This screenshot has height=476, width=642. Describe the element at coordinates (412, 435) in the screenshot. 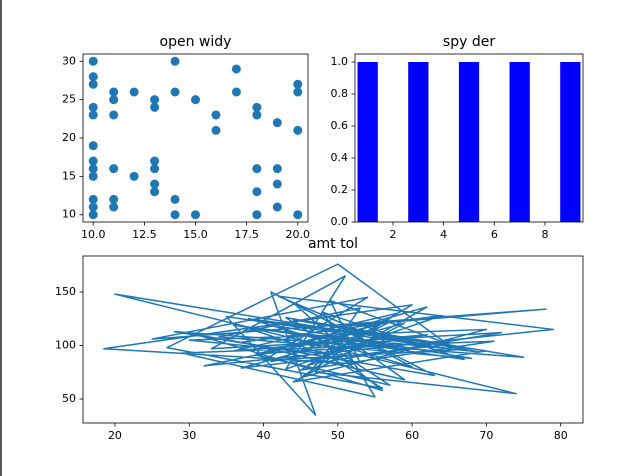

I see `x-tick-label: 60` at that location.